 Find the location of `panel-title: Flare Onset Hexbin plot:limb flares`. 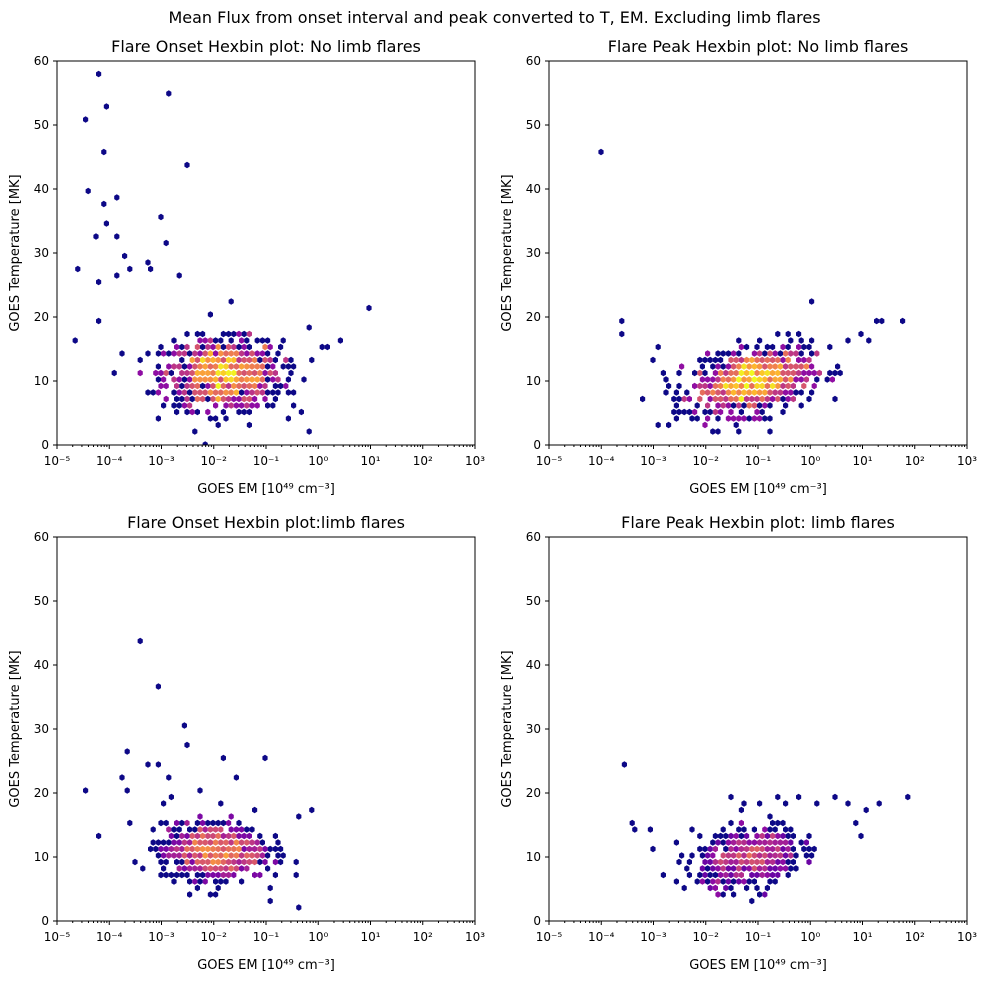

panel-title: Flare Onset Hexbin plot:limb flares is located at coordinates (266, 522).